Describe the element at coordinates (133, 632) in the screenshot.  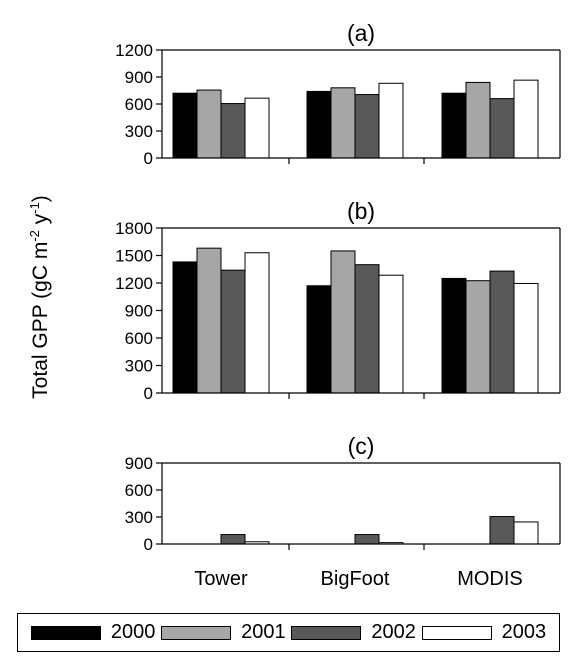
I see `legend-label: 2000` at that location.